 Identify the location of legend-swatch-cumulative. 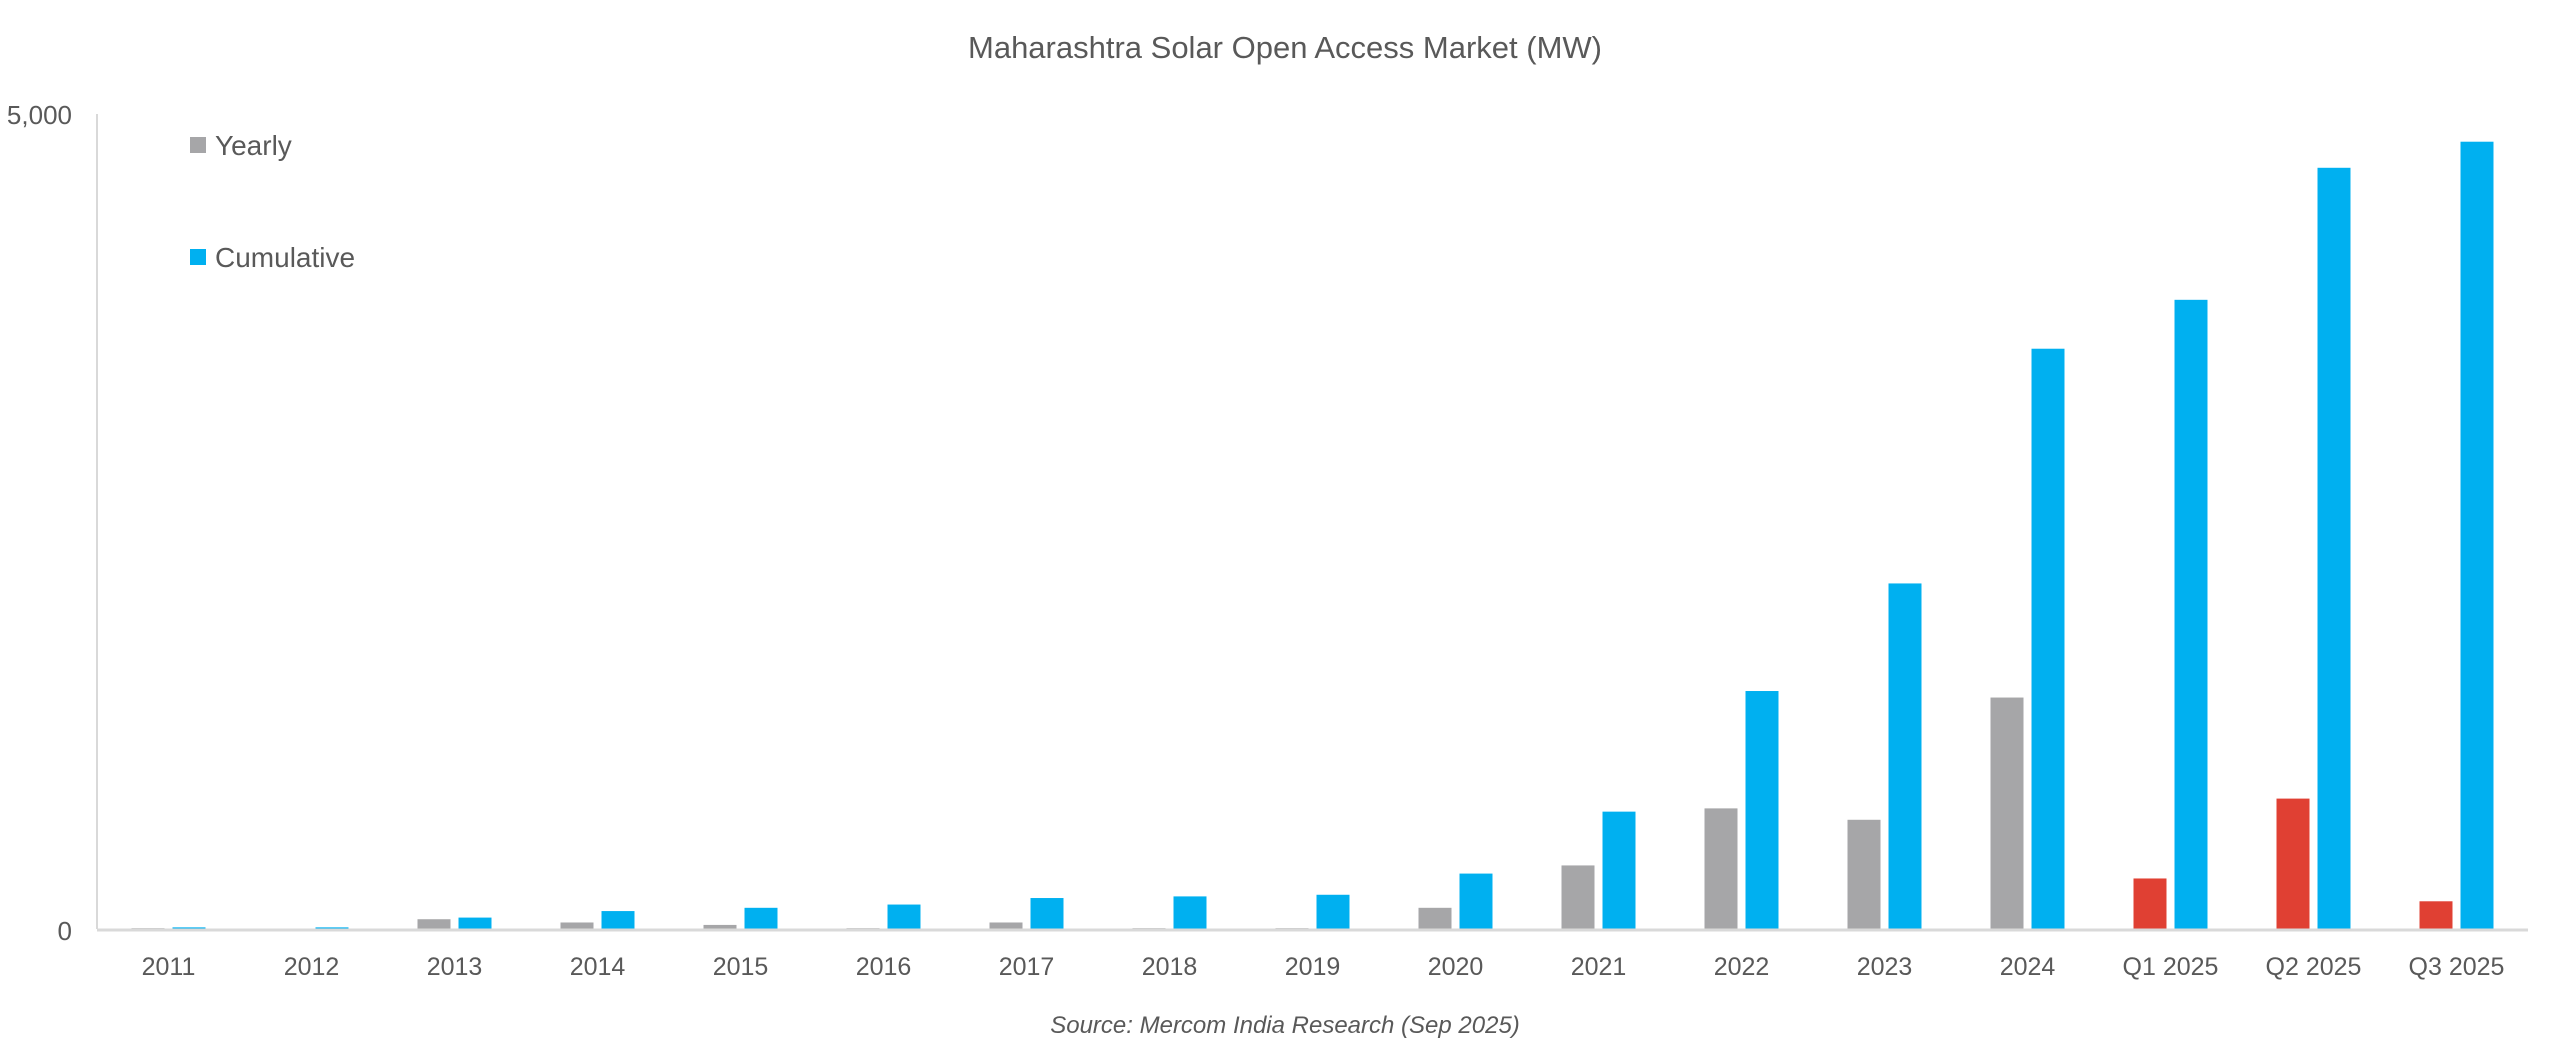
(198, 257).